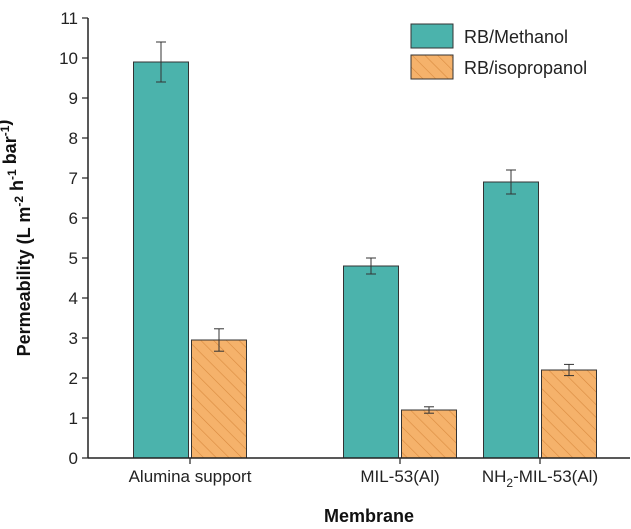  What do you see at coordinates (17, 238) in the screenshot?
I see `y-axis-title: Permeability (L m-2 h-1 bar-1)` at bounding box center [17, 238].